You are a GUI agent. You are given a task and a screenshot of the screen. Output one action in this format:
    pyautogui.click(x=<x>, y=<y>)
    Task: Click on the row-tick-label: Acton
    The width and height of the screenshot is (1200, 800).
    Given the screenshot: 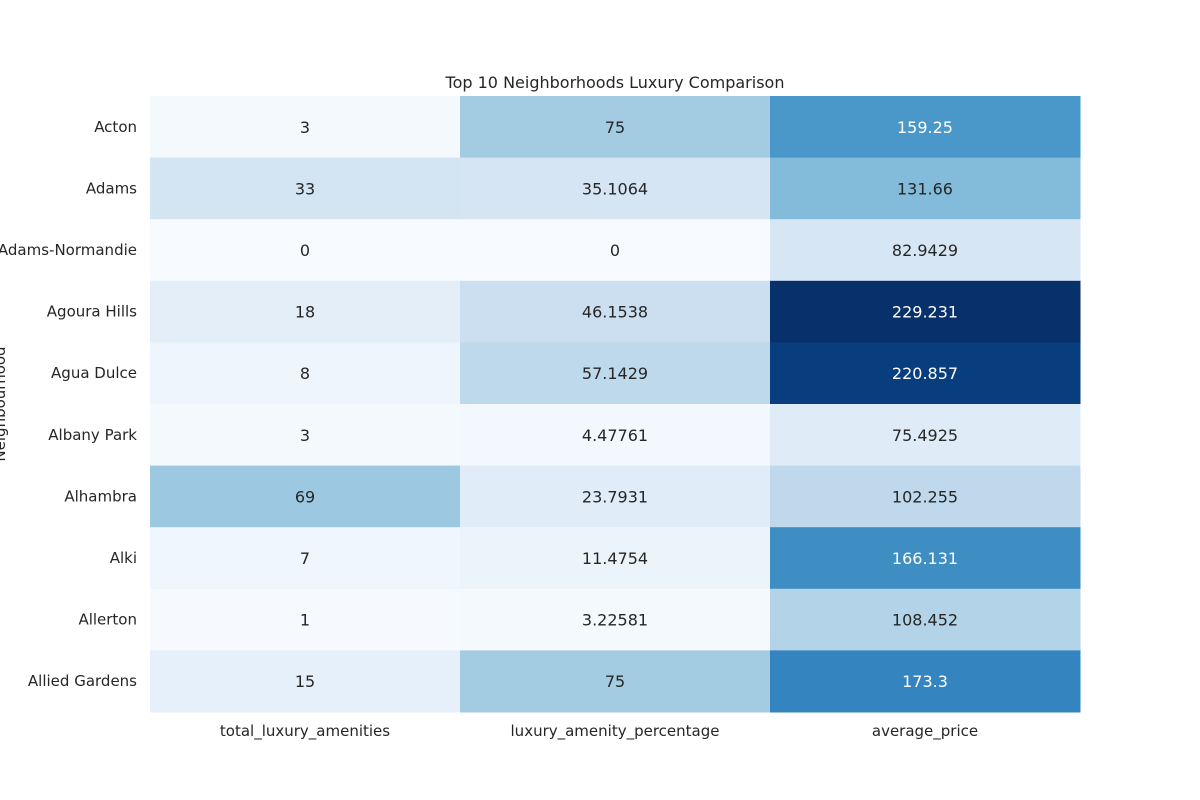 What is the action you would take?
    pyautogui.click(x=115, y=127)
    